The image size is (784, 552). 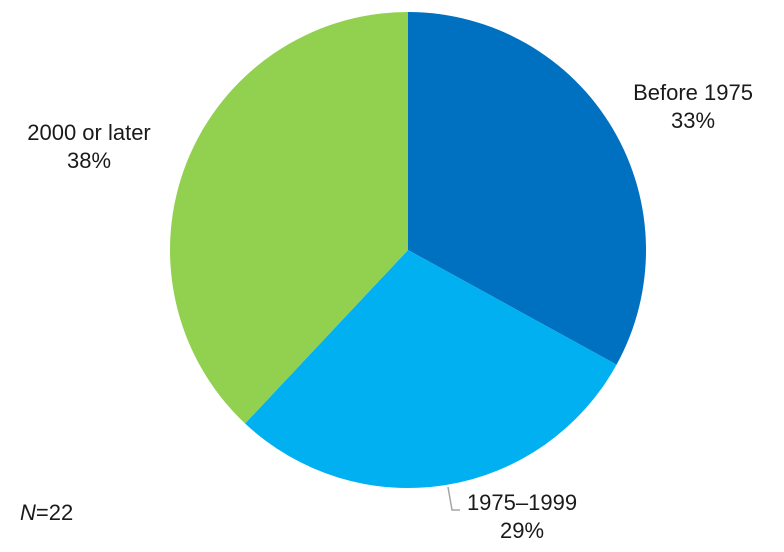 I want to click on leader-line, so click(x=453, y=498).